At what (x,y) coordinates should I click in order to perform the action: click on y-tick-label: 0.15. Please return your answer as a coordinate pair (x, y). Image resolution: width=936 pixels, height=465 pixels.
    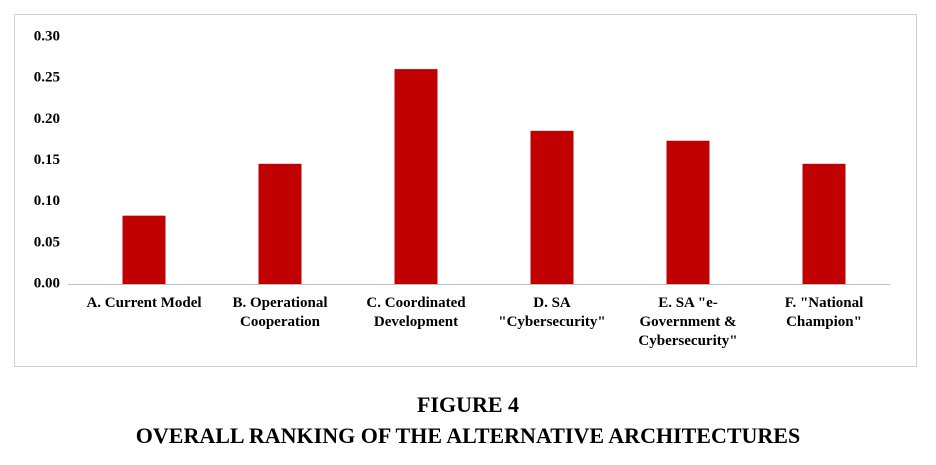
    Looking at the image, I should click on (47, 160).